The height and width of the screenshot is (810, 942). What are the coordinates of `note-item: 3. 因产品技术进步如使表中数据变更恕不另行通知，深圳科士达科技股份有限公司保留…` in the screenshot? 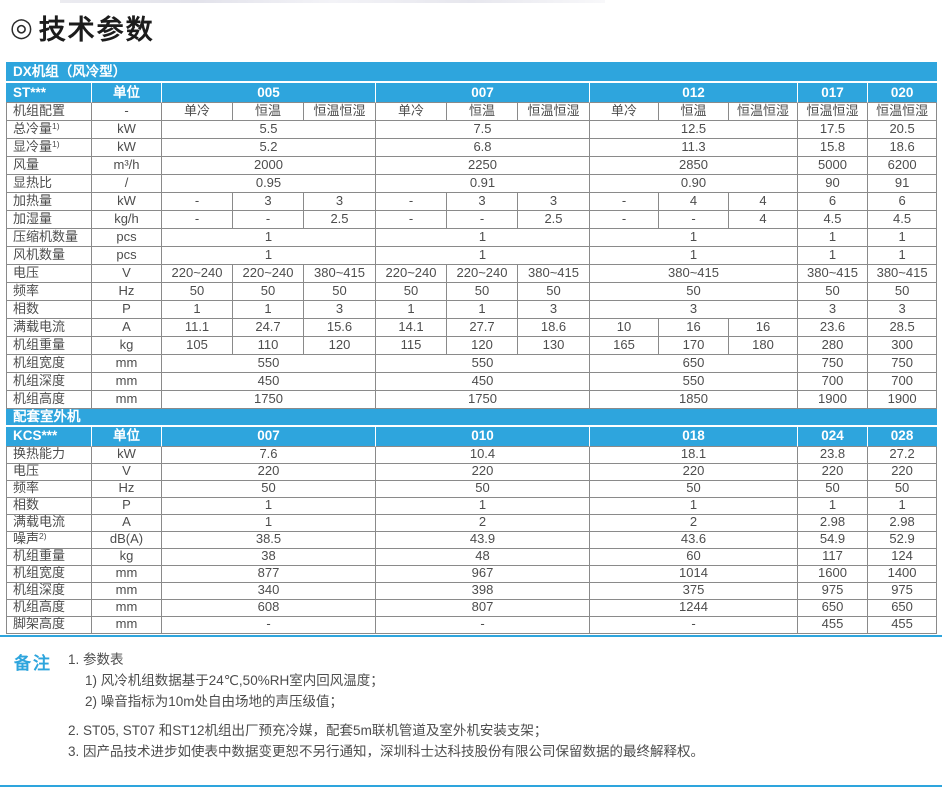 It's located at (386, 751).